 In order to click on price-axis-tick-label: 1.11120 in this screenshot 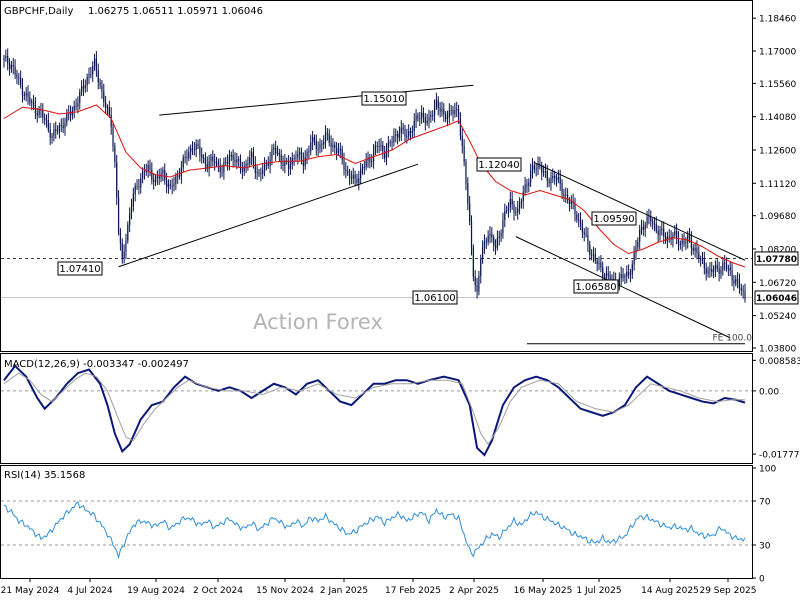, I will do `click(777, 185)`.